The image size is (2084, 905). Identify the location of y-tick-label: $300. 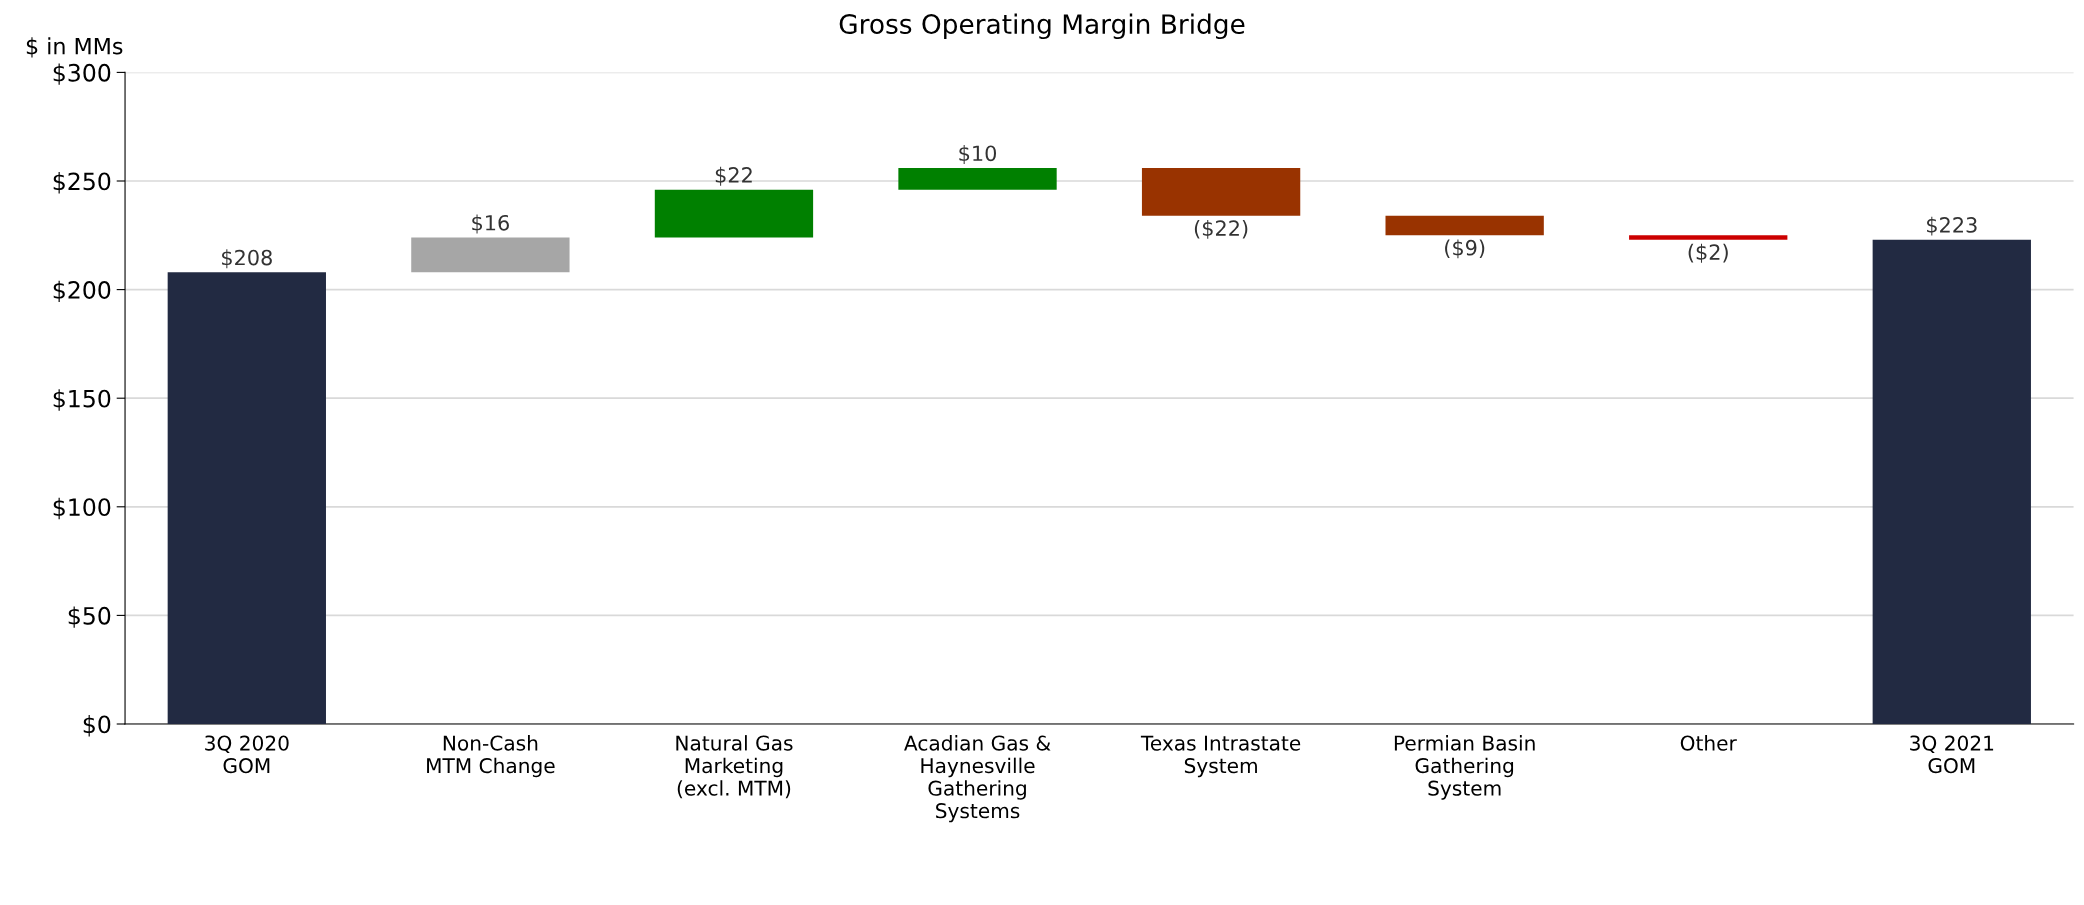
(82, 74).